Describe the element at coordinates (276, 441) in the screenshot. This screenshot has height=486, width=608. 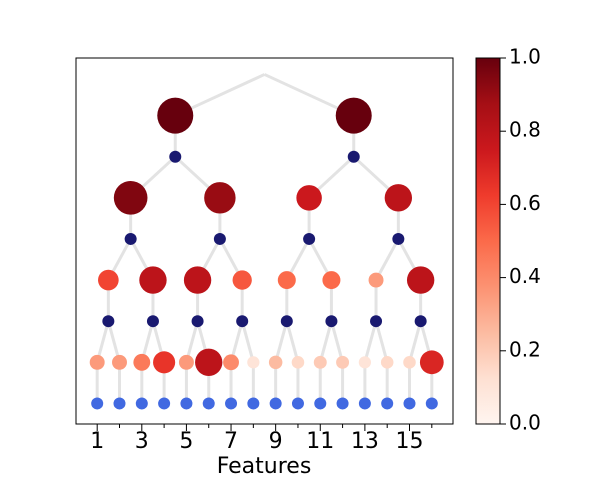
I see `x-tick-label: 9` at that location.